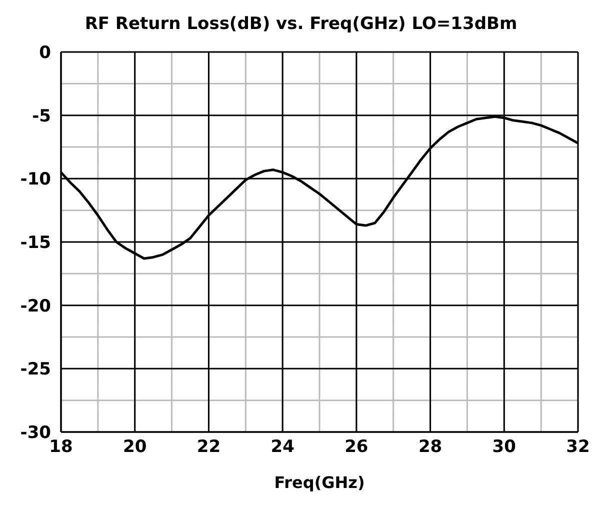  What do you see at coordinates (135, 447) in the screenshot?
I see `x-tick-label: 20` at bounding box center [135, 447].